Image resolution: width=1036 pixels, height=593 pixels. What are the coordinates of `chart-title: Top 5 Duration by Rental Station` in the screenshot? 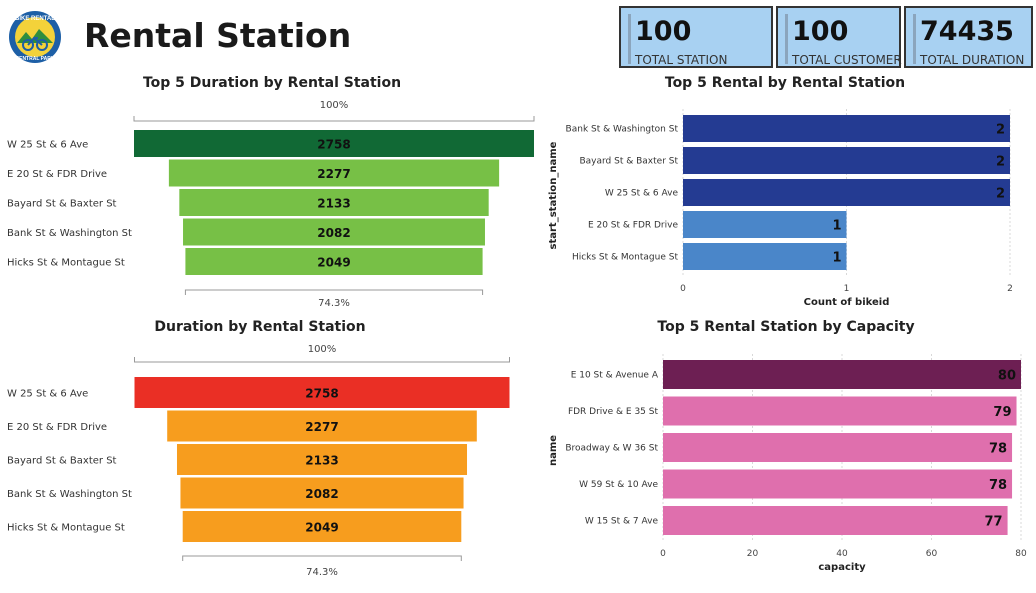 It's located at (272, 83).